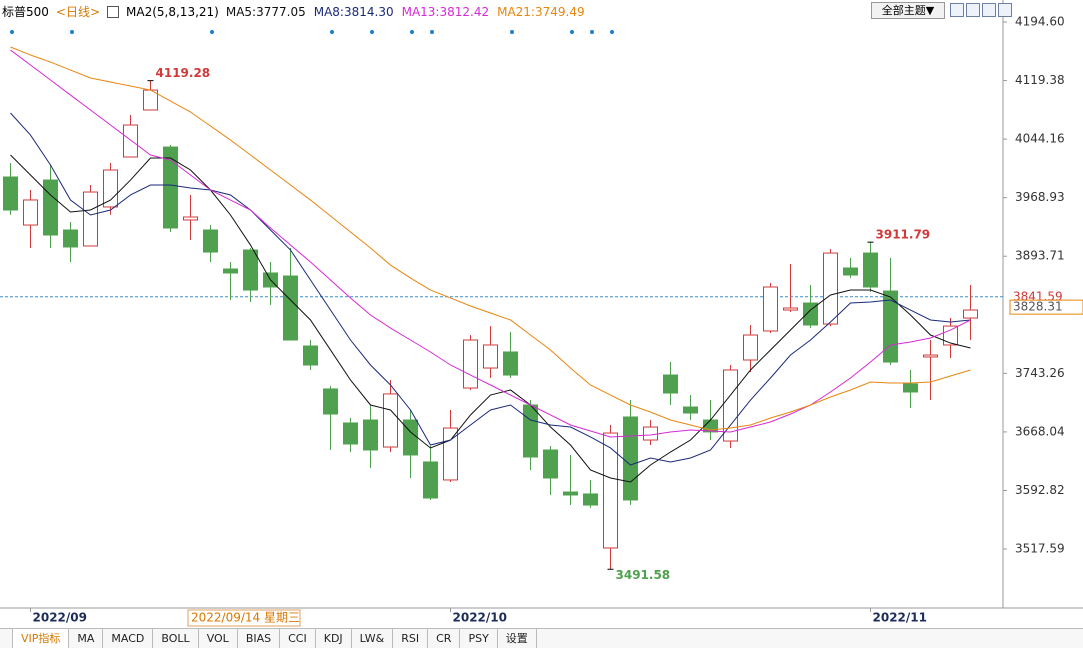 This screenshot has height=648, width=1083. I want to click on cursor-date-box, so click(244, 618).